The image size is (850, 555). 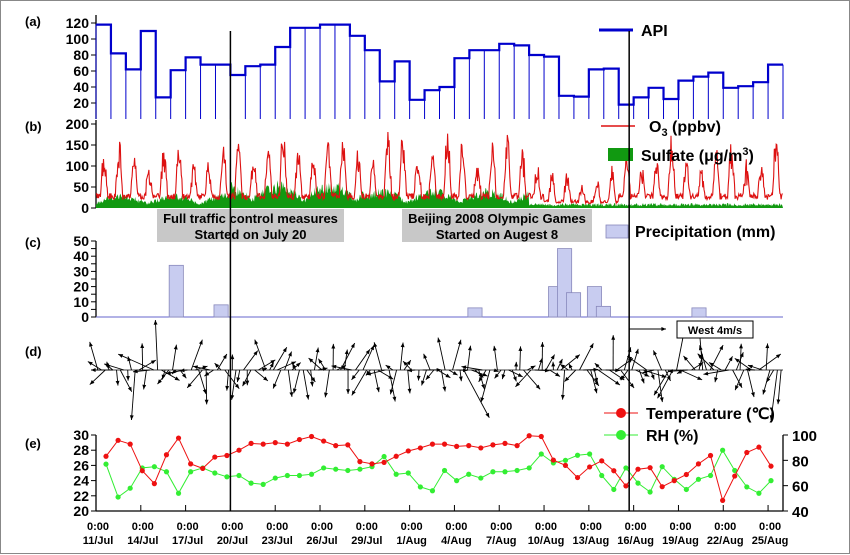 I want to click on api-tick-label: 20, so click(x=81, y=103).